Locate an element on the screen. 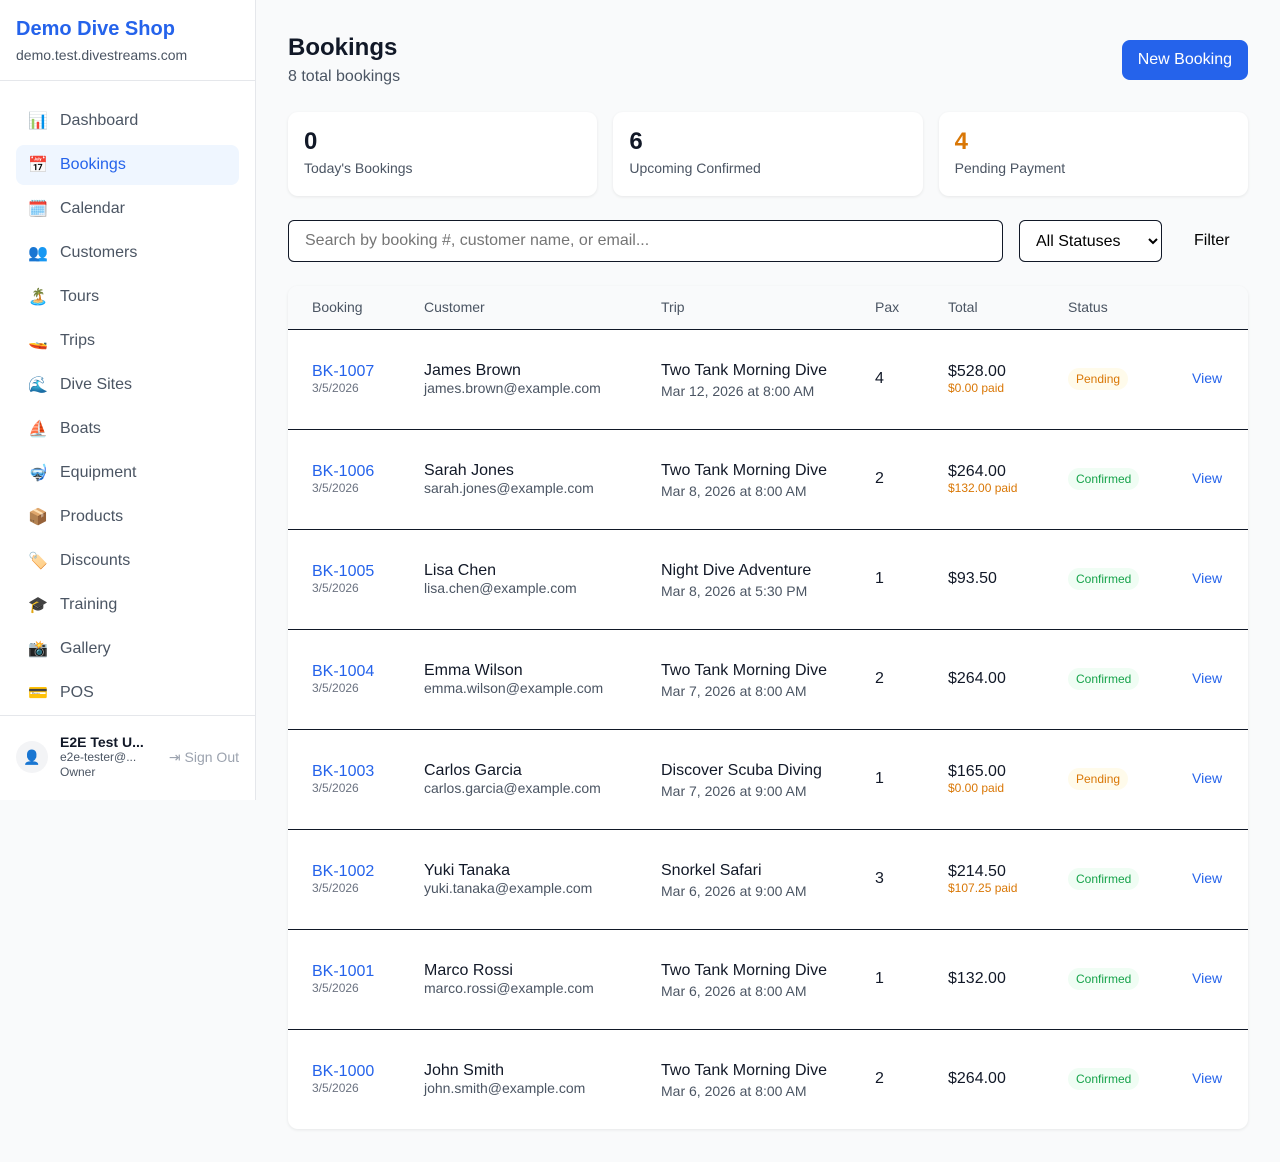 The width and height of the screenshot is (1280, 1162). booking-id-link: BK-1007 is located at coordinates (343, 371).